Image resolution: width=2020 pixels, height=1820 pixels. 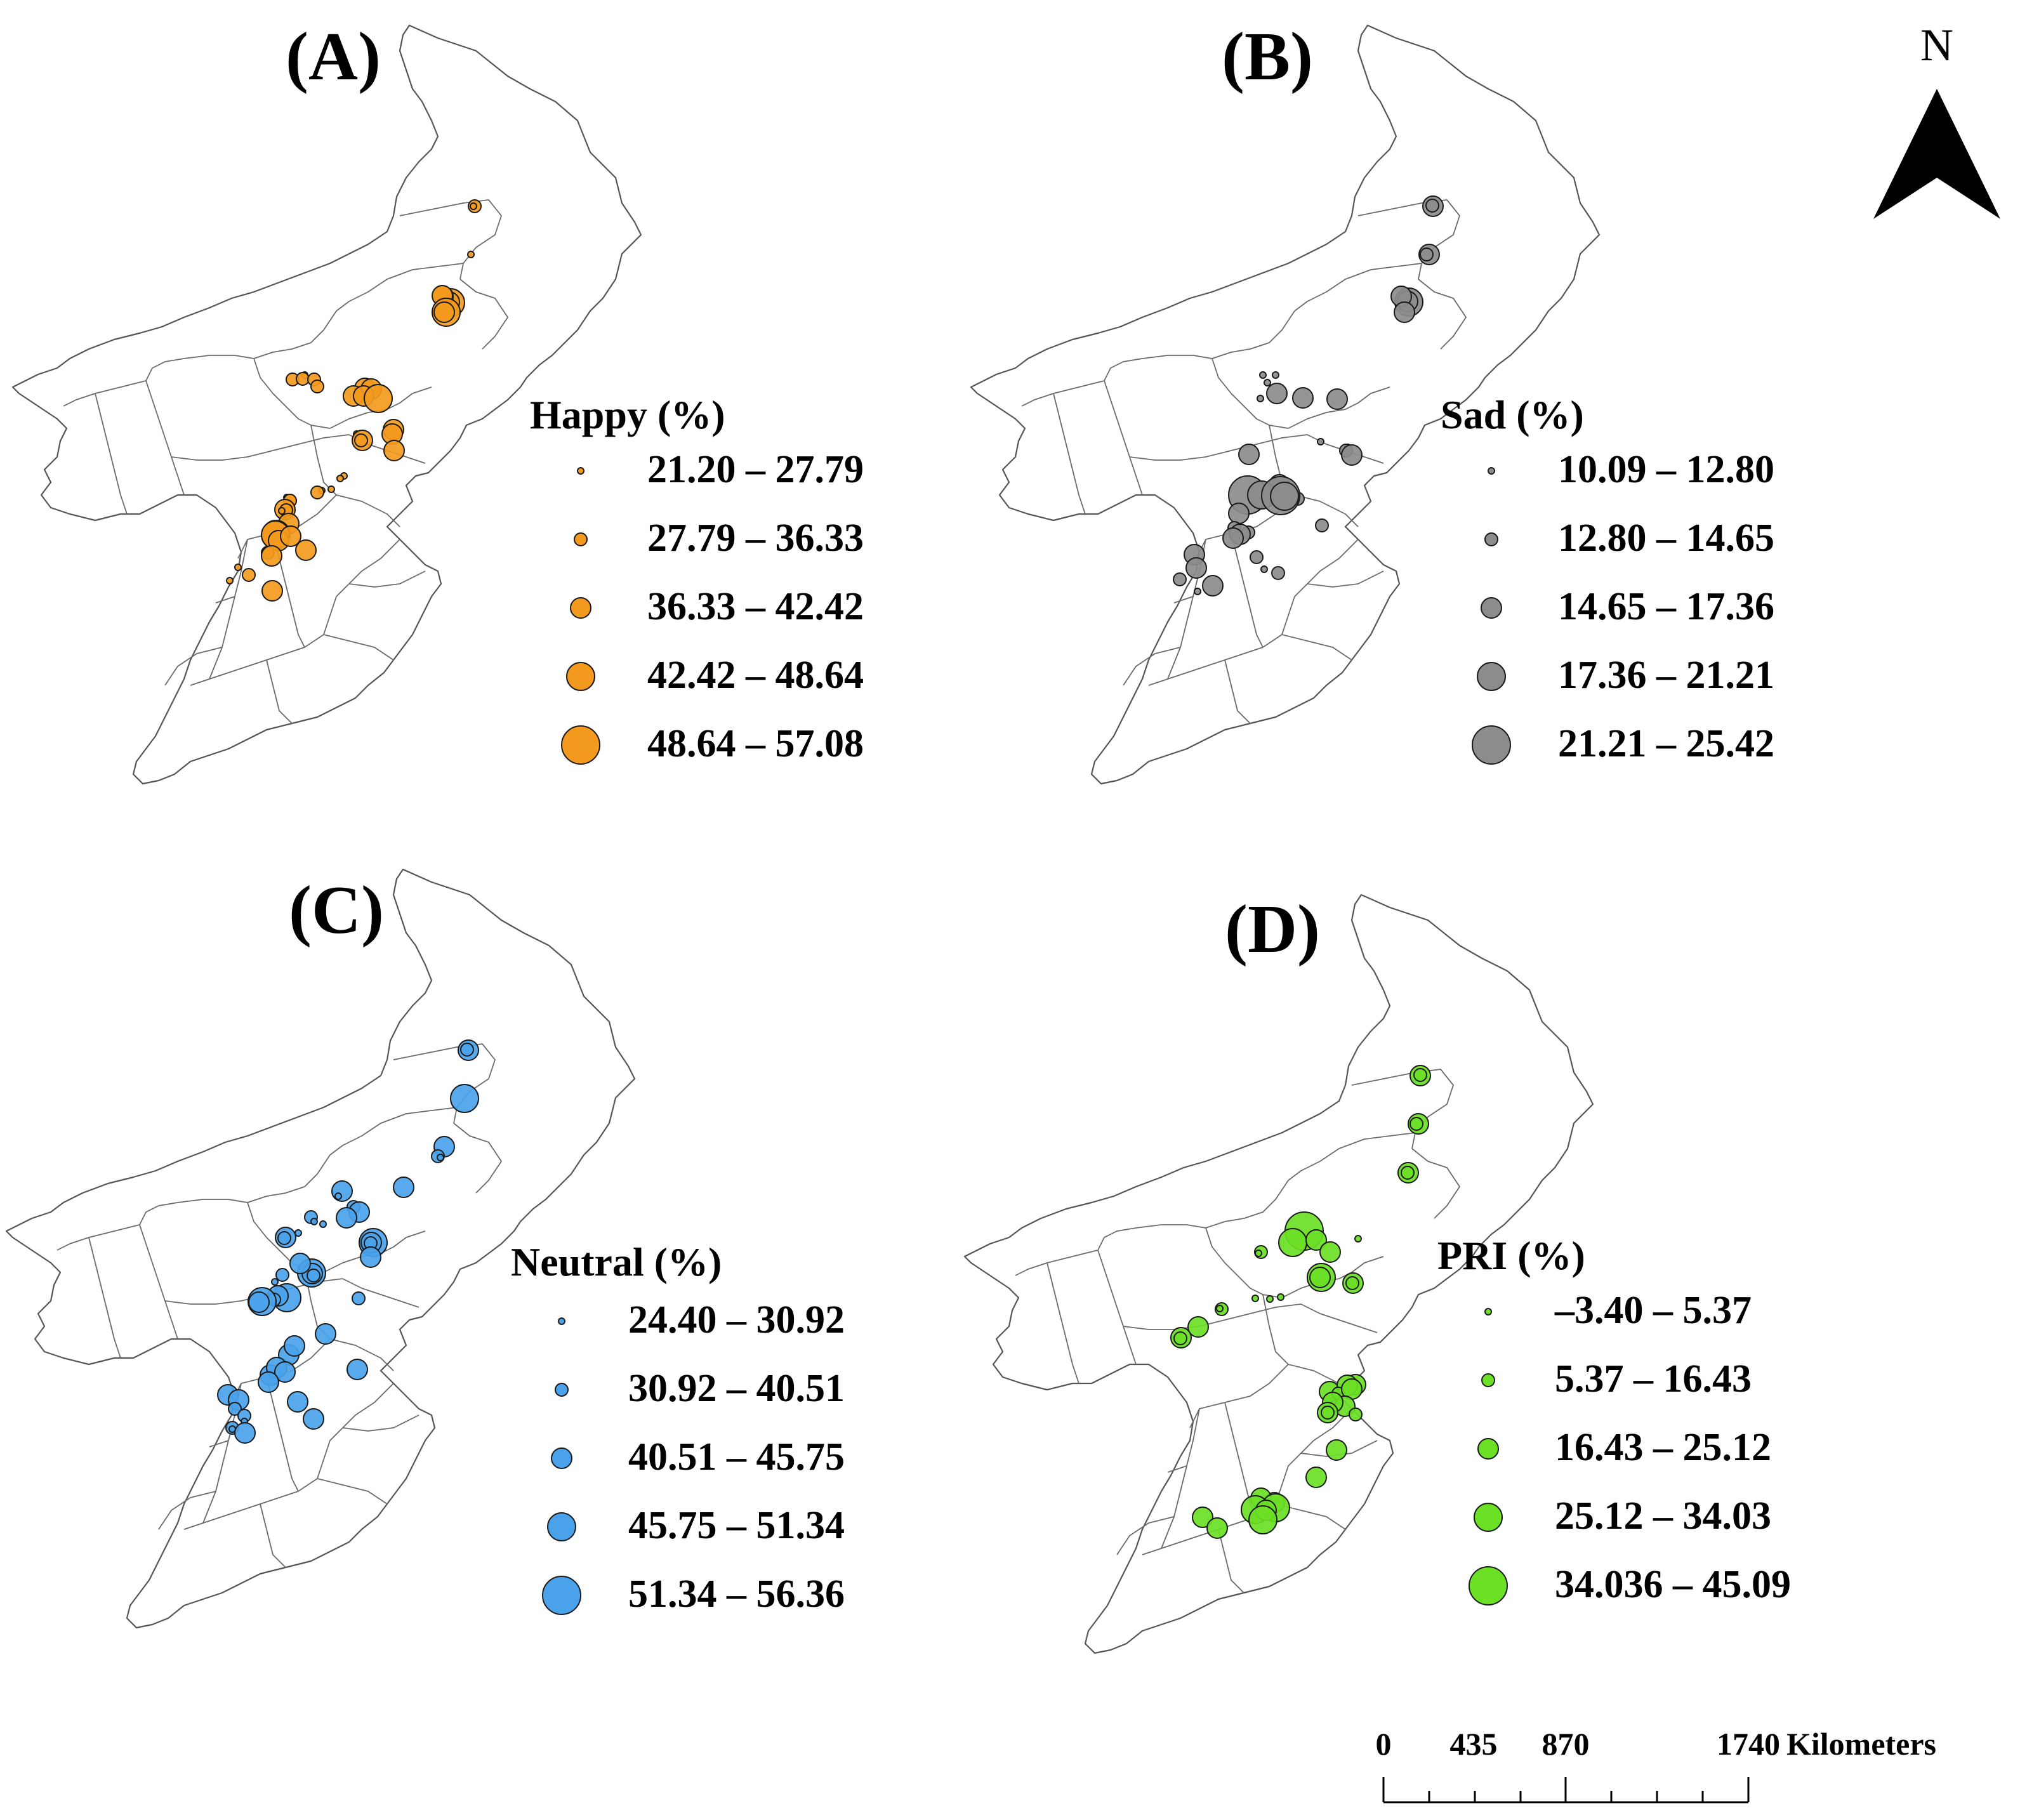 I want to click on panel-label-d: (D), so click(x=1272, y=929).